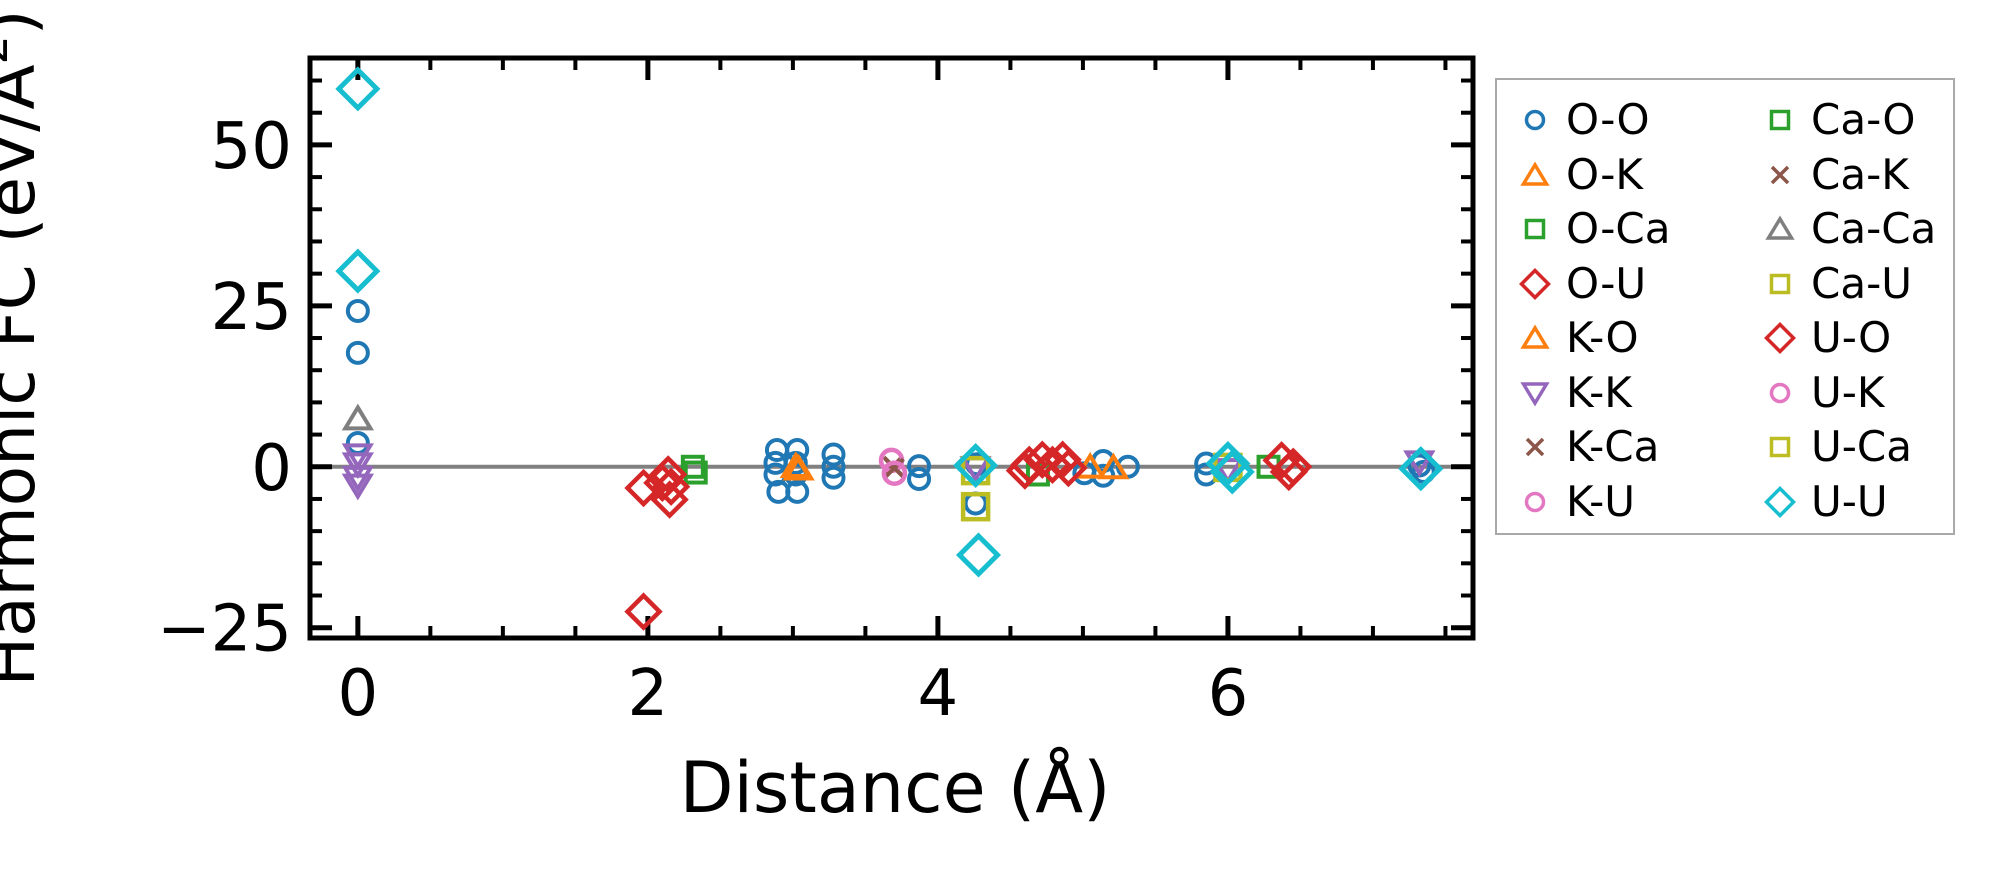  Describe the element at coordinates (1593, 229) in the screenshot. I see `legend-item-o-ca: O-Ca` at that location.